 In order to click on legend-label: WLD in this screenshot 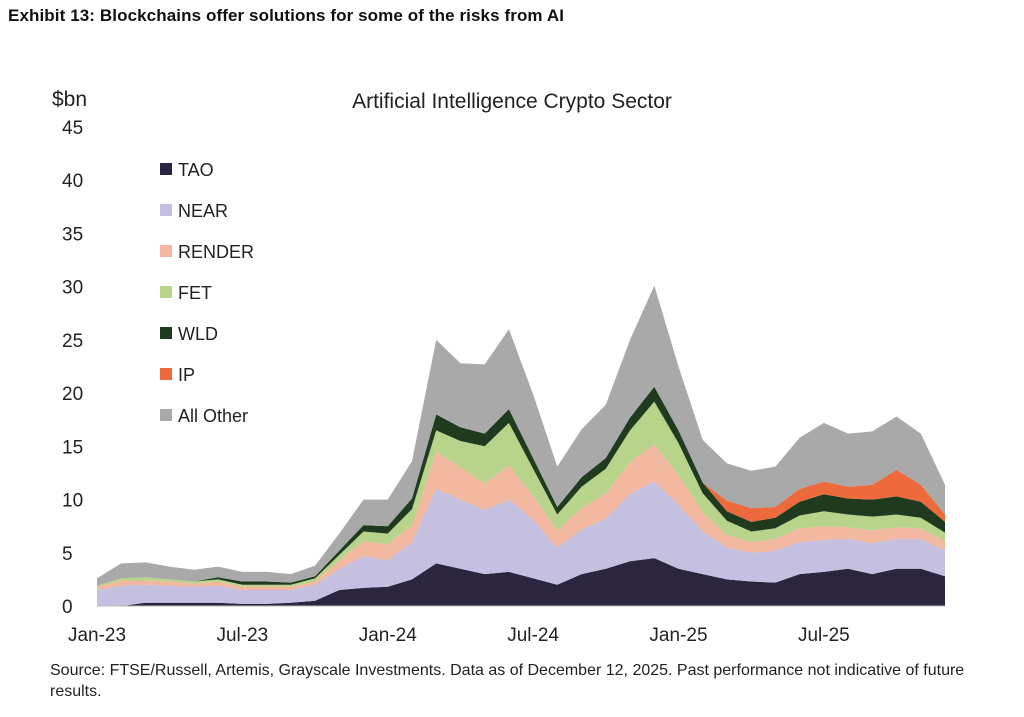, I will do `click(198, 334)`.